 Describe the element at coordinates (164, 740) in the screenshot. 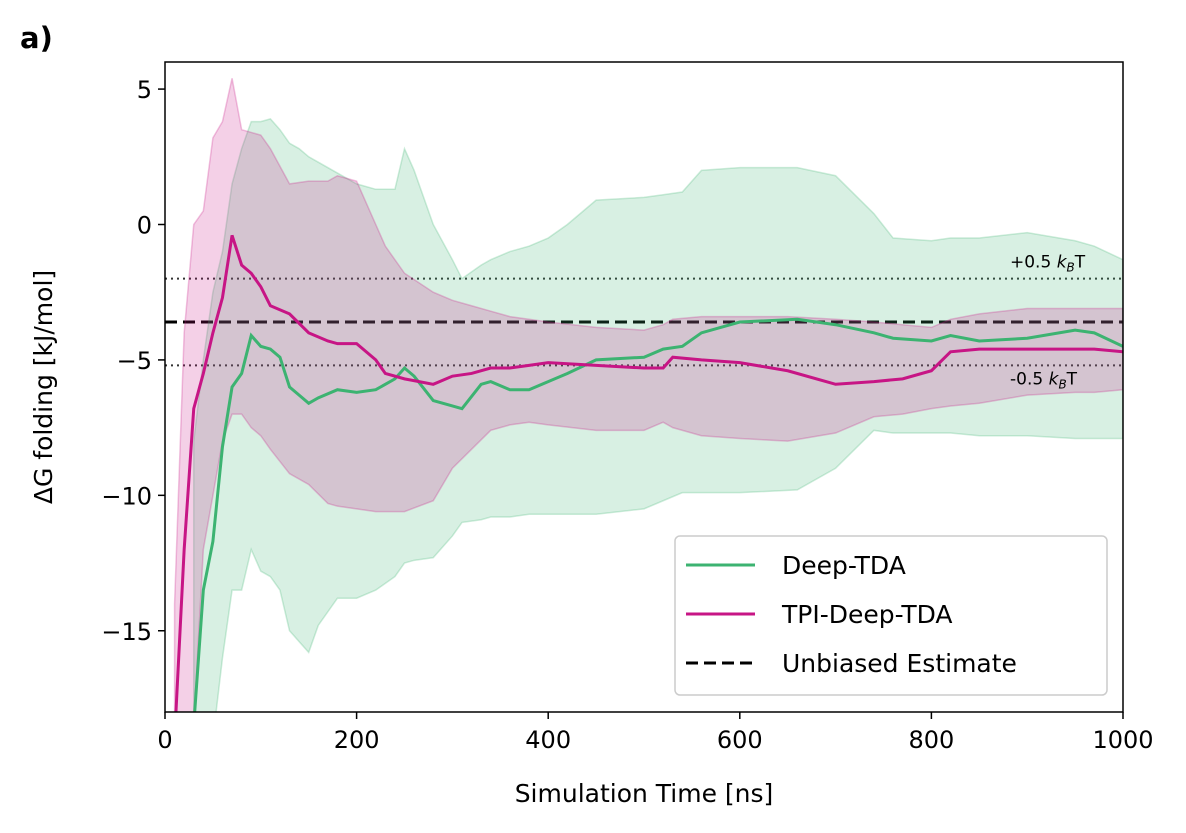

I see `x-tick-label: 0` at that location.